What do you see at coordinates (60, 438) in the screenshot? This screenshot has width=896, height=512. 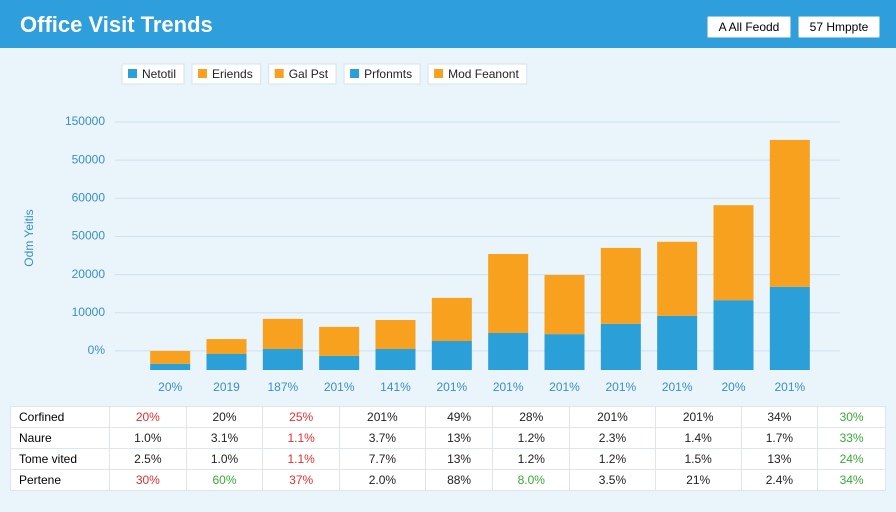 I see `row-label: Naure` at bounding box center [60, 438].